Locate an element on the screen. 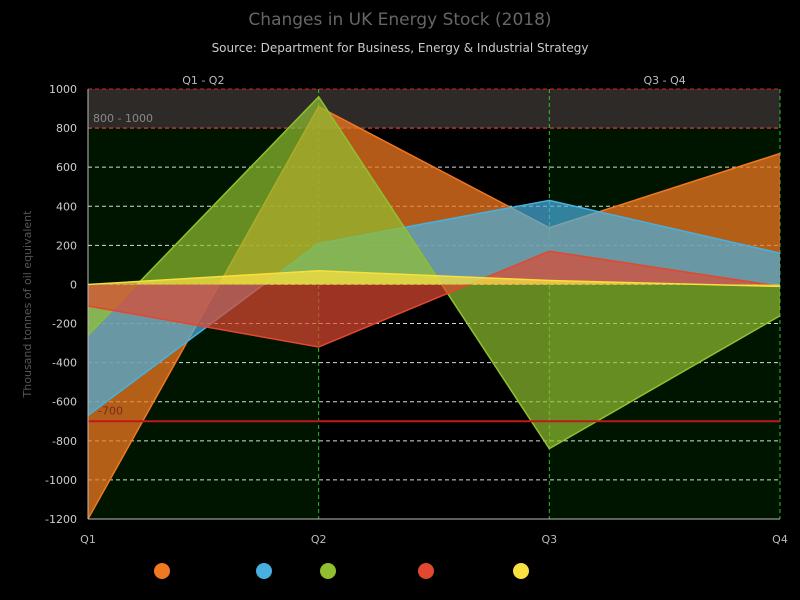 The width and height of the screenshot is (800, 600). y-tick-label: -400 is located at coordinates (64, 363).